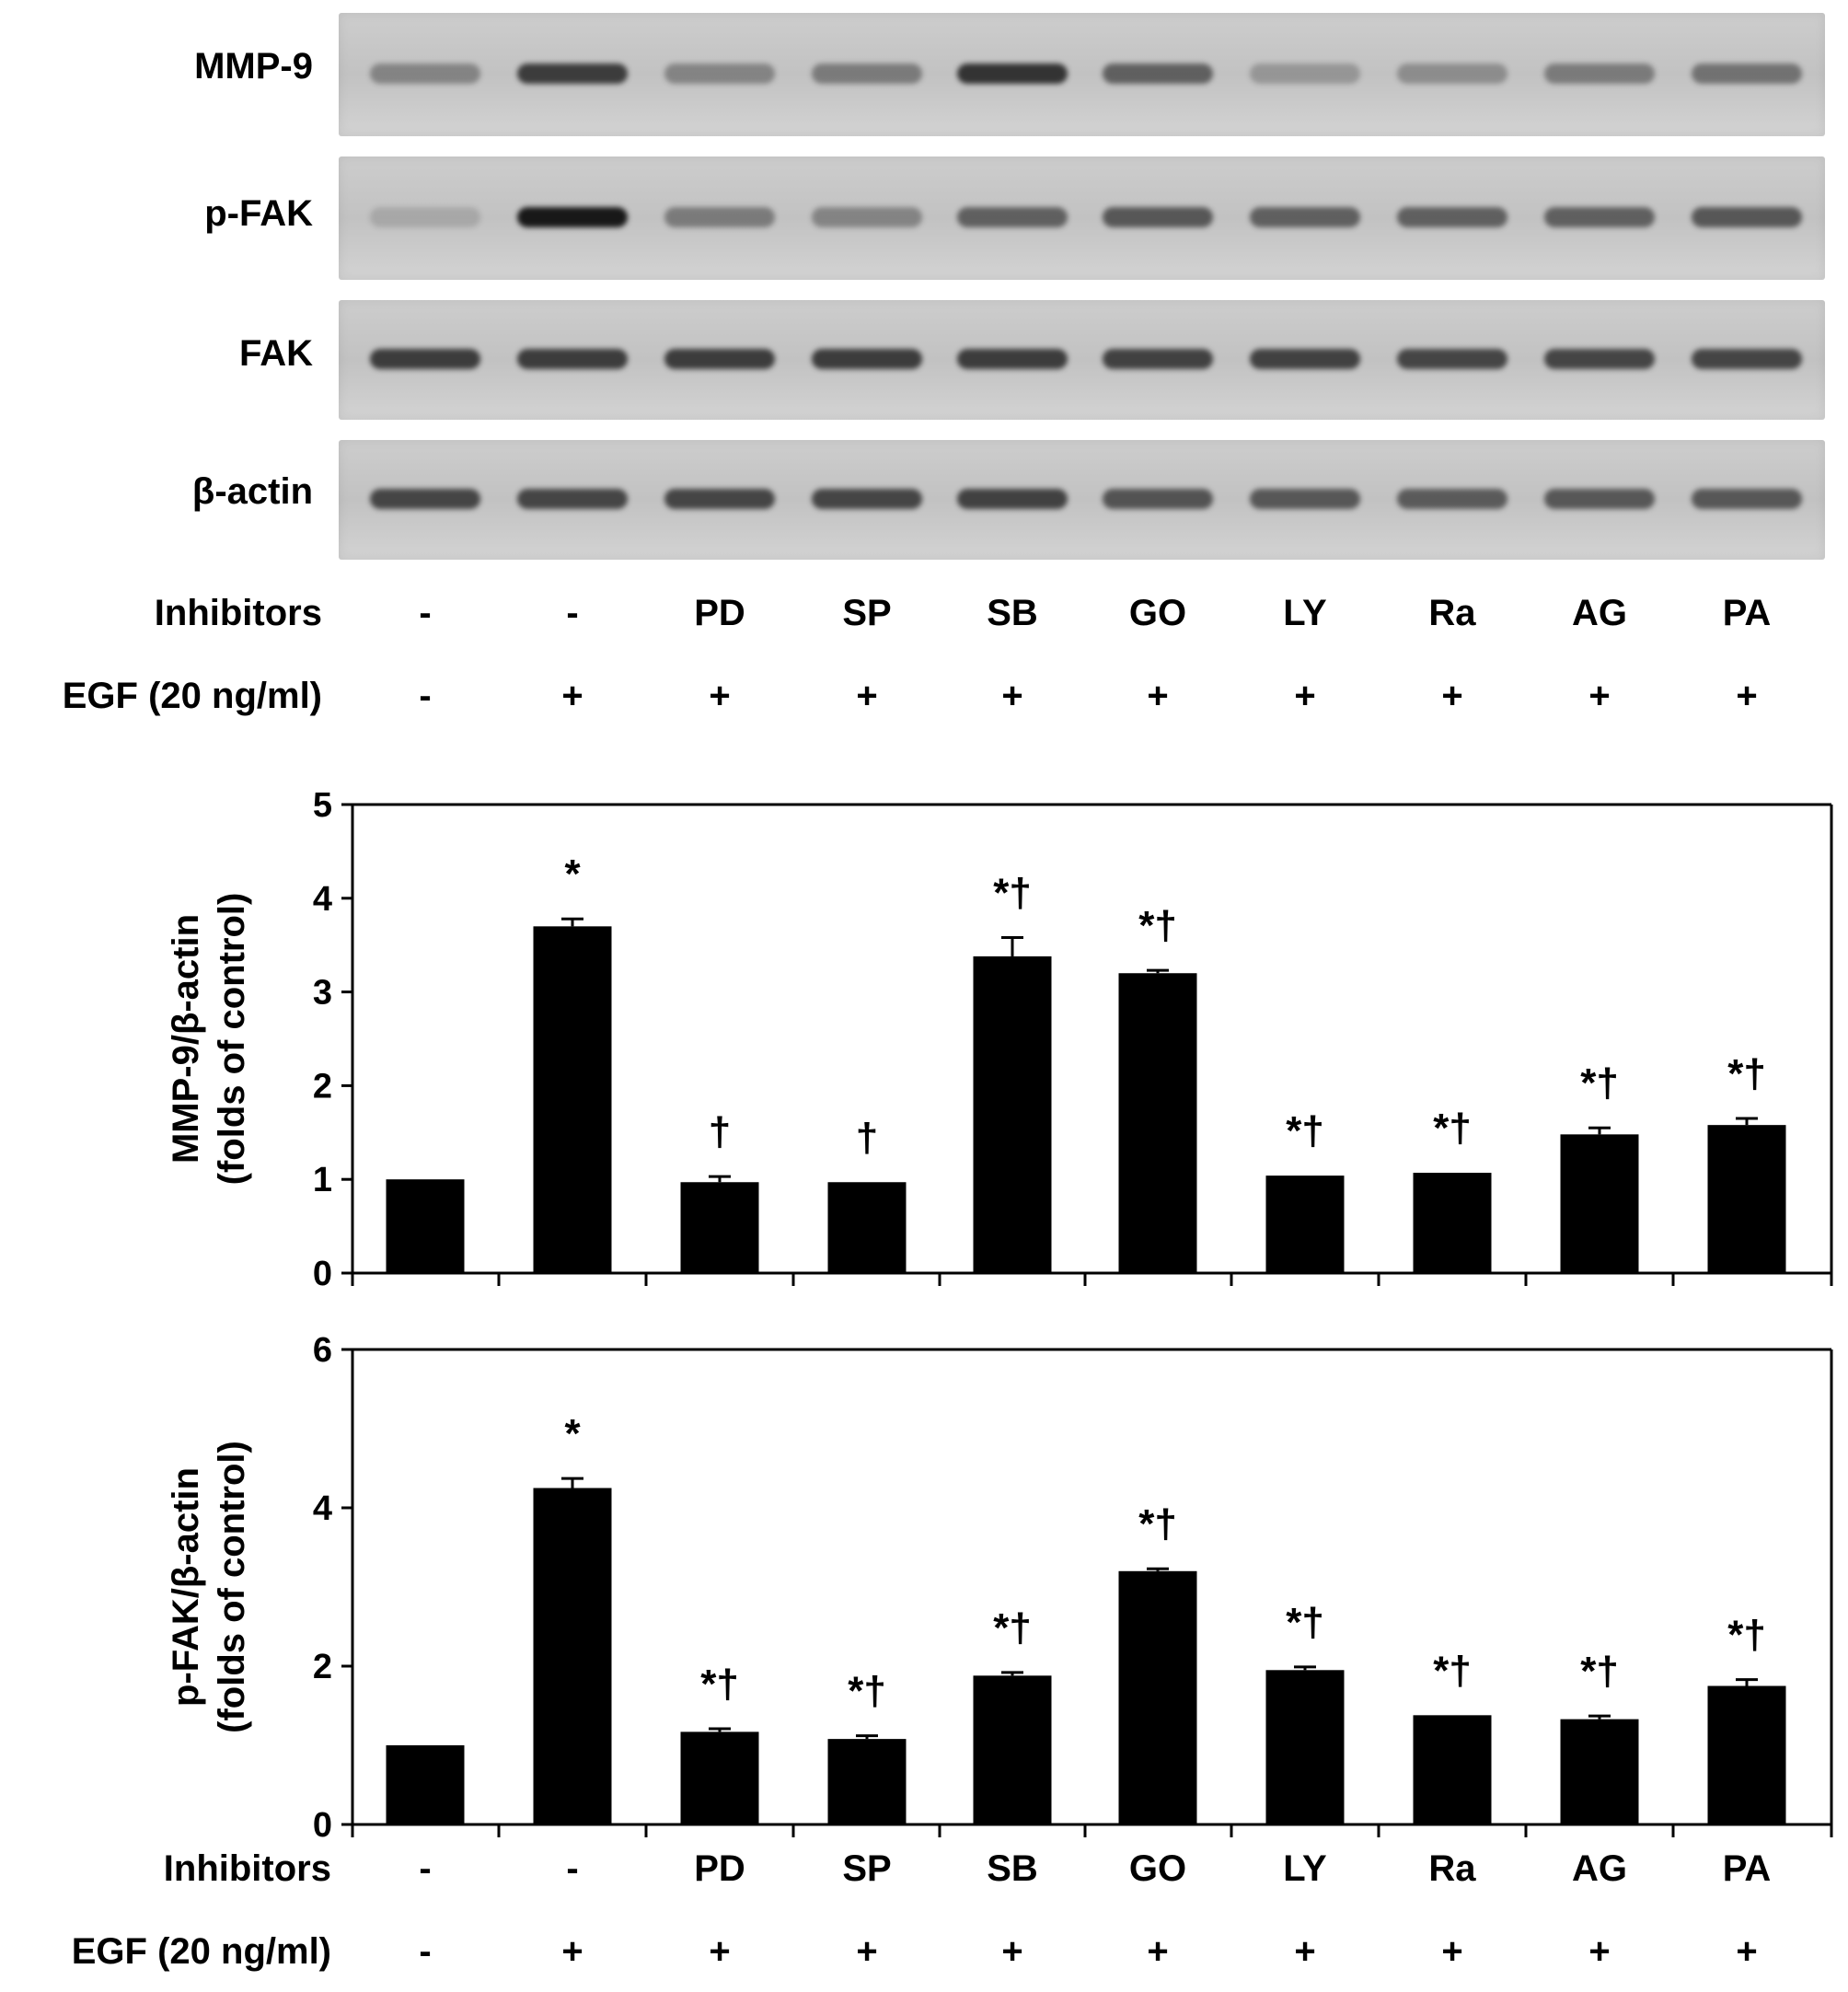 This screenshot has height=1992, width=1848. What do you see at coordinates (238, 613) in the screenshot?
I see `blot-inhibitors-label: Inhibitors` at bounding box center [238, 613].